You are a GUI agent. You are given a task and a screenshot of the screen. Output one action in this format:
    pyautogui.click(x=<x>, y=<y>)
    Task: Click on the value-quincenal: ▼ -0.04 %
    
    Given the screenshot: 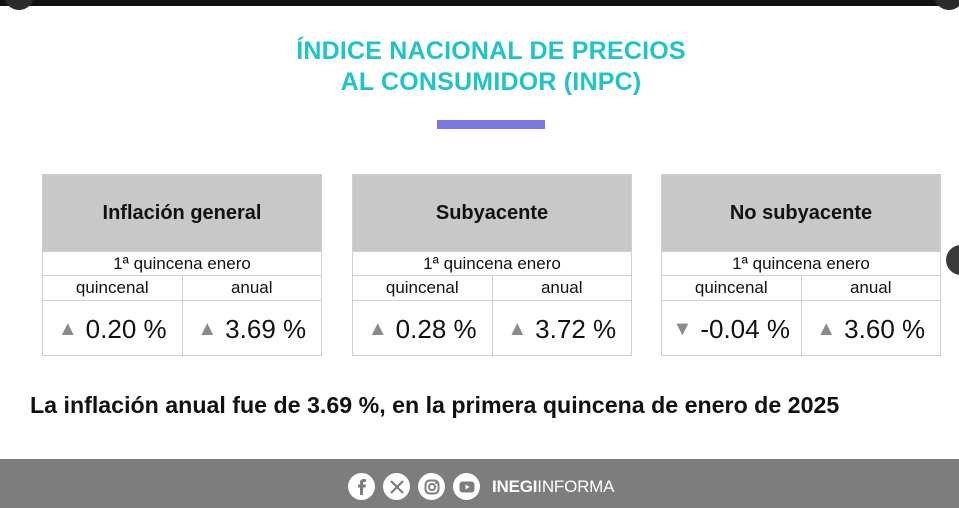 What is the action you would take?
    pyautogui.click(x=731, y=329)
    